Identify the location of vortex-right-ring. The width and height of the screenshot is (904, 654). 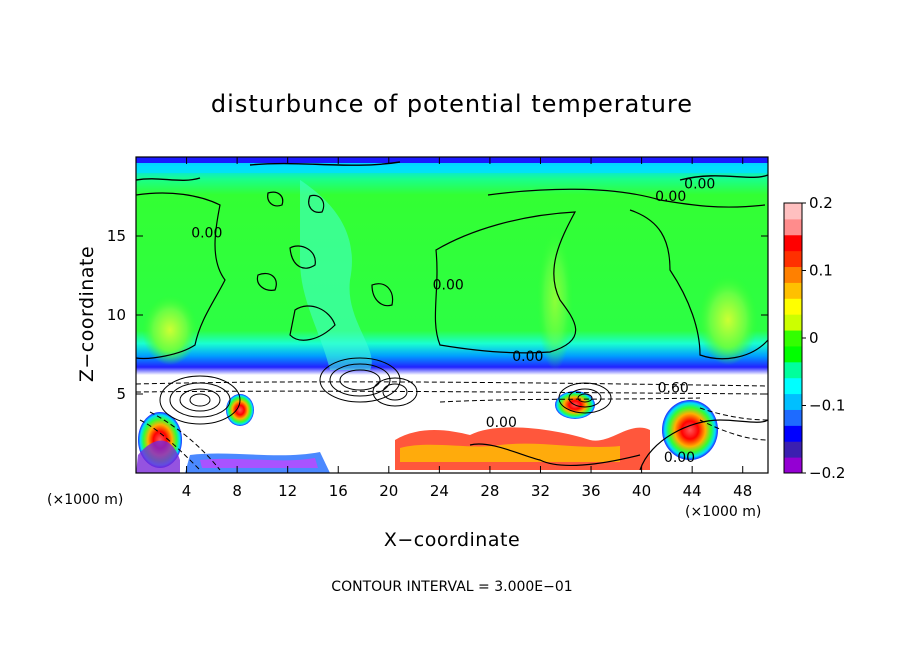
(585, 398).